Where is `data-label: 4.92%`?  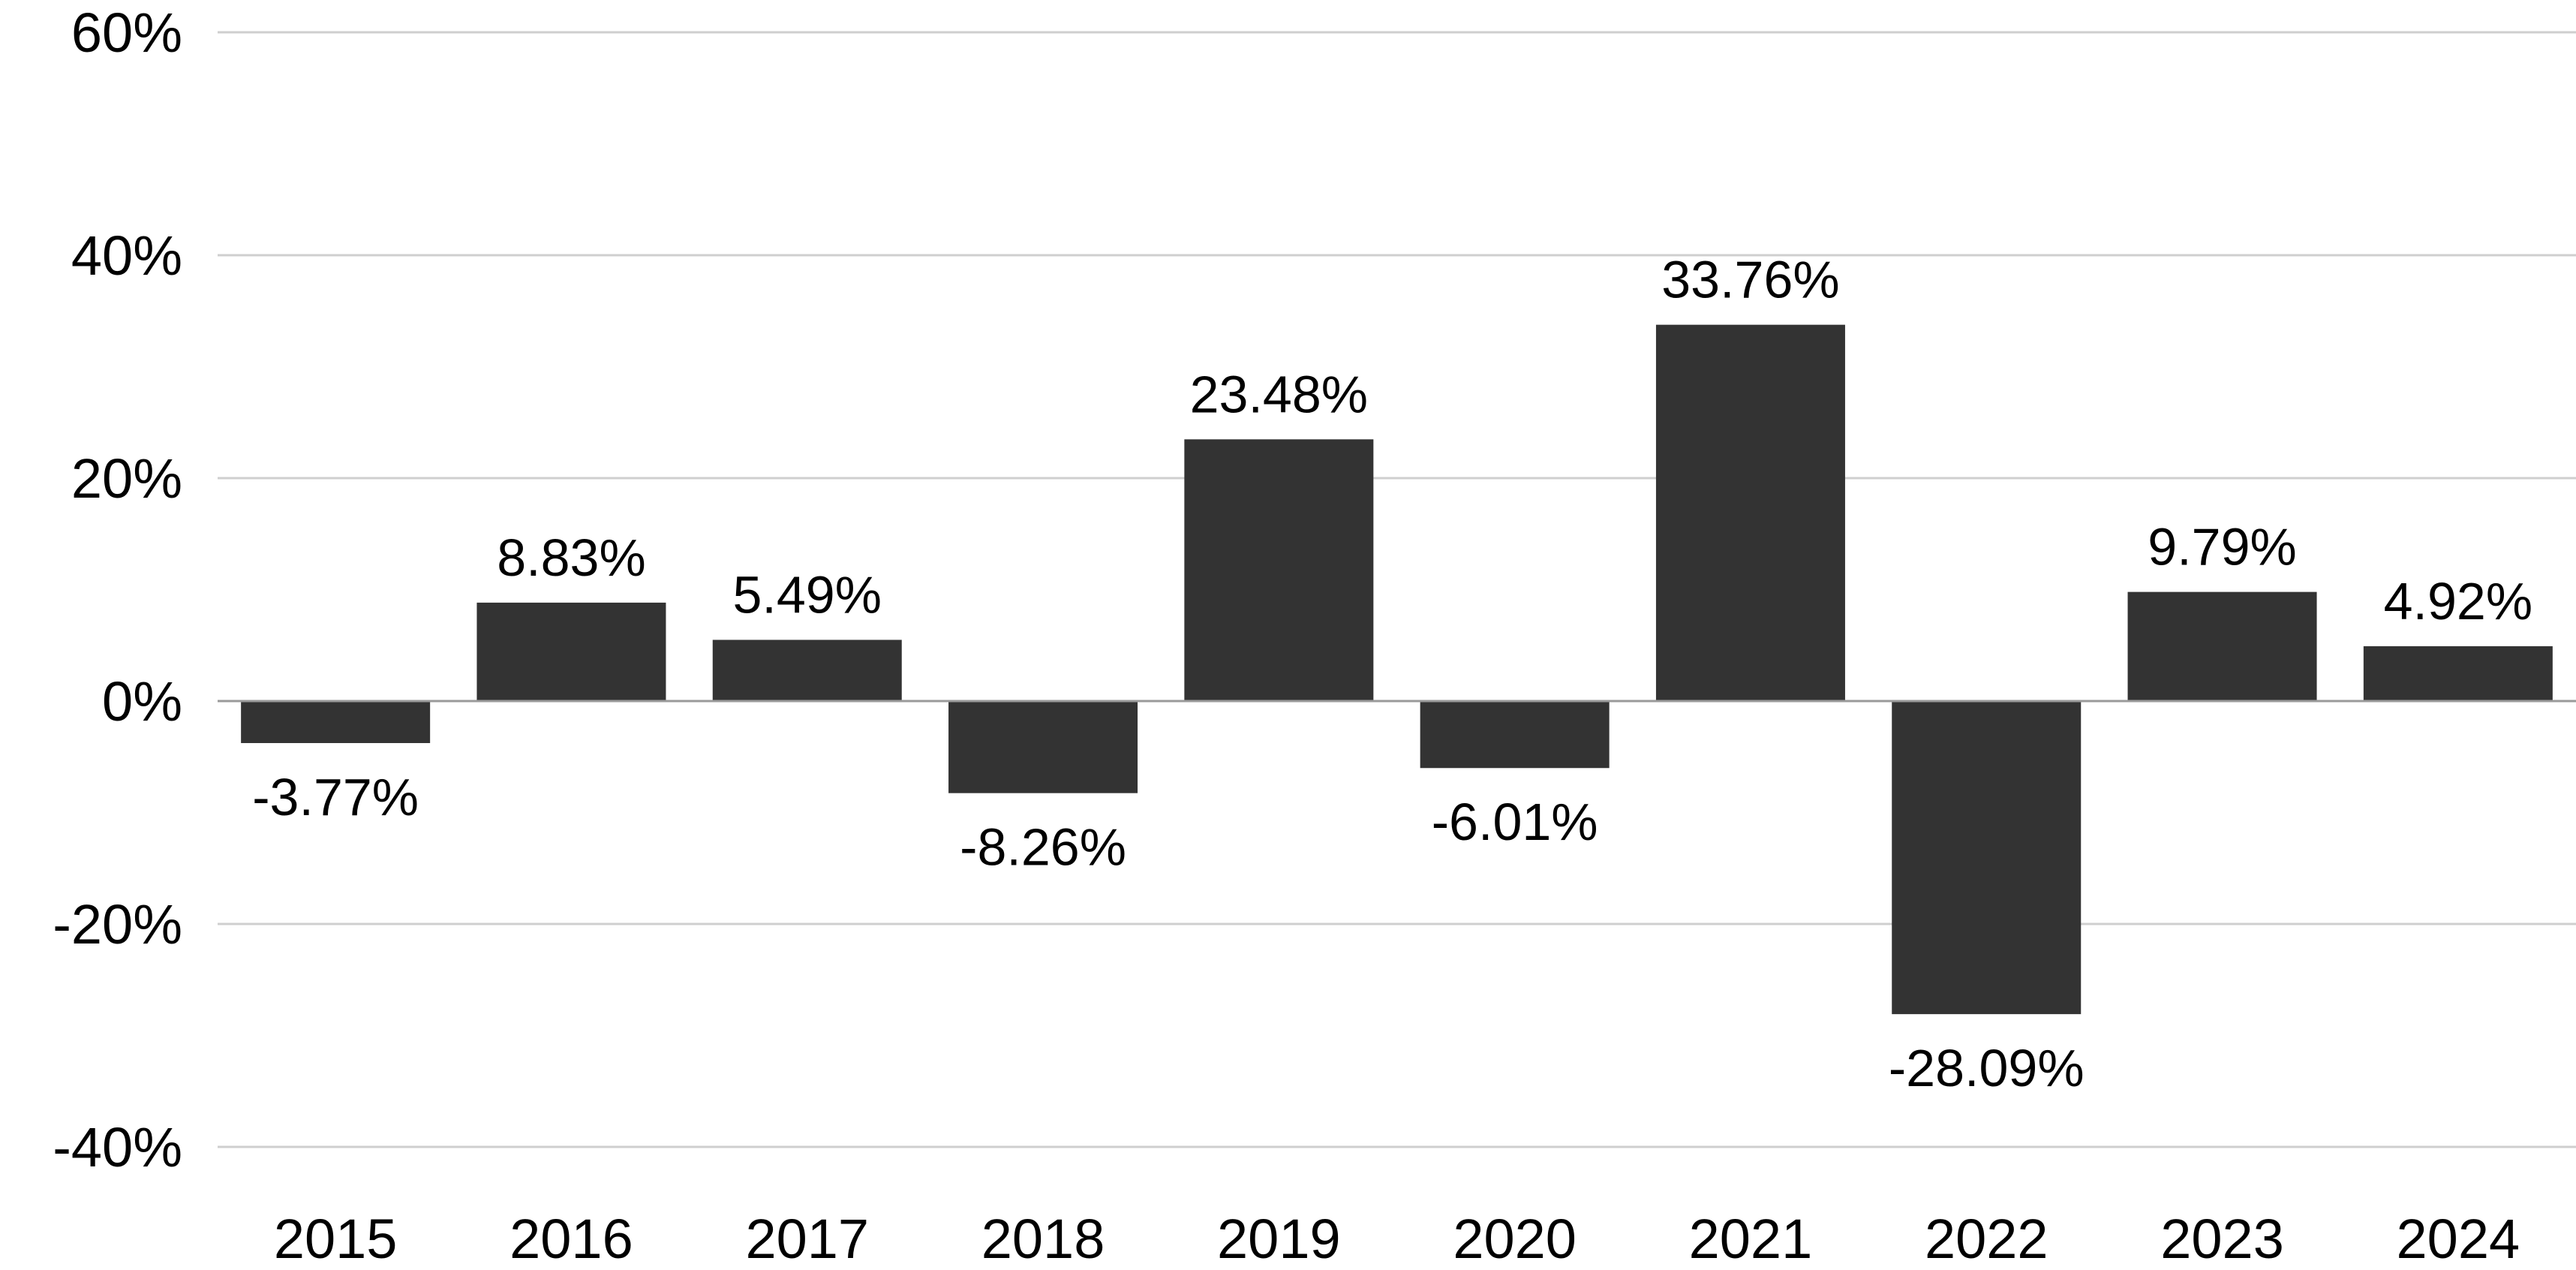
data-label: 4.92% is located at coordinates (2458, 601).